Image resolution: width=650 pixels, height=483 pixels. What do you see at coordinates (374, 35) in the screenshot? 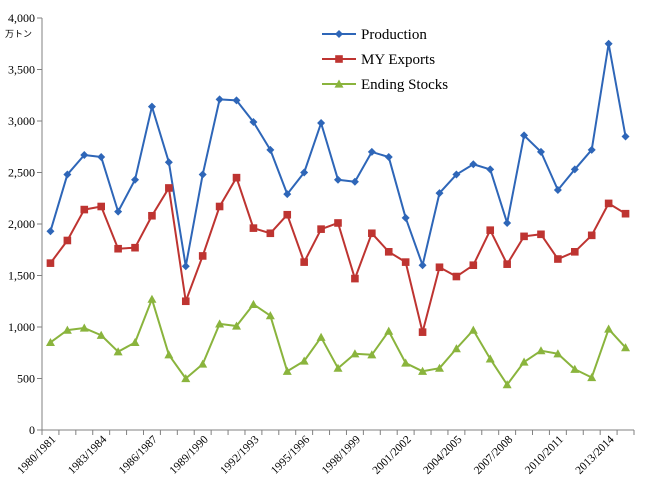
I see `legend-item-production: Production` at bounding box center [374, 35].